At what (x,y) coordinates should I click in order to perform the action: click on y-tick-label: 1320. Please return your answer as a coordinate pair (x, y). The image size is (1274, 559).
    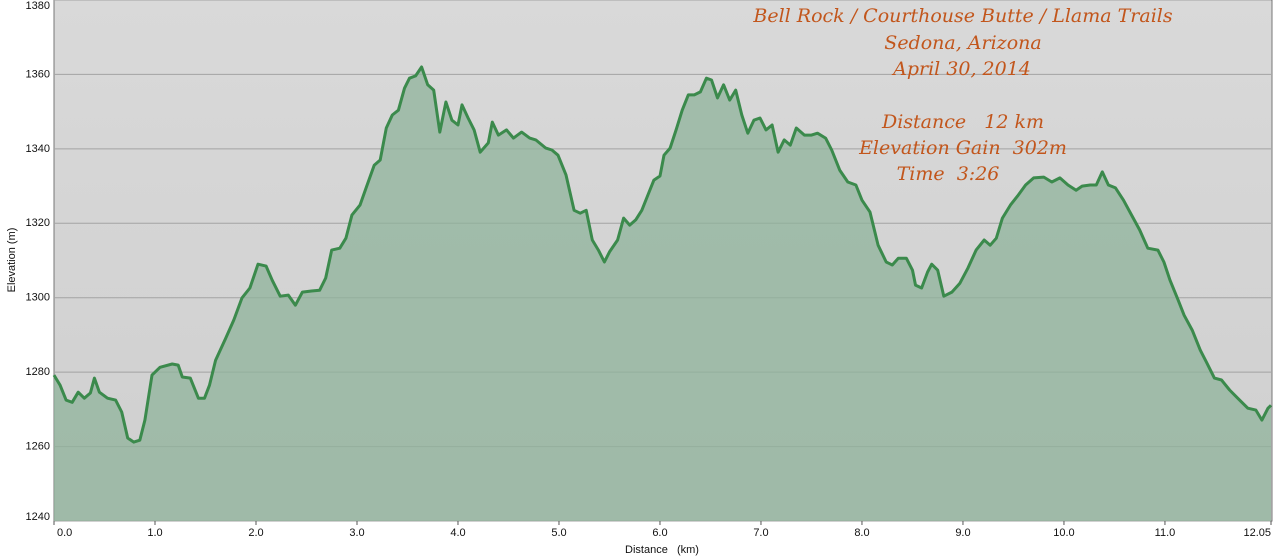
    Looking at the image, I should click on (38, 223).